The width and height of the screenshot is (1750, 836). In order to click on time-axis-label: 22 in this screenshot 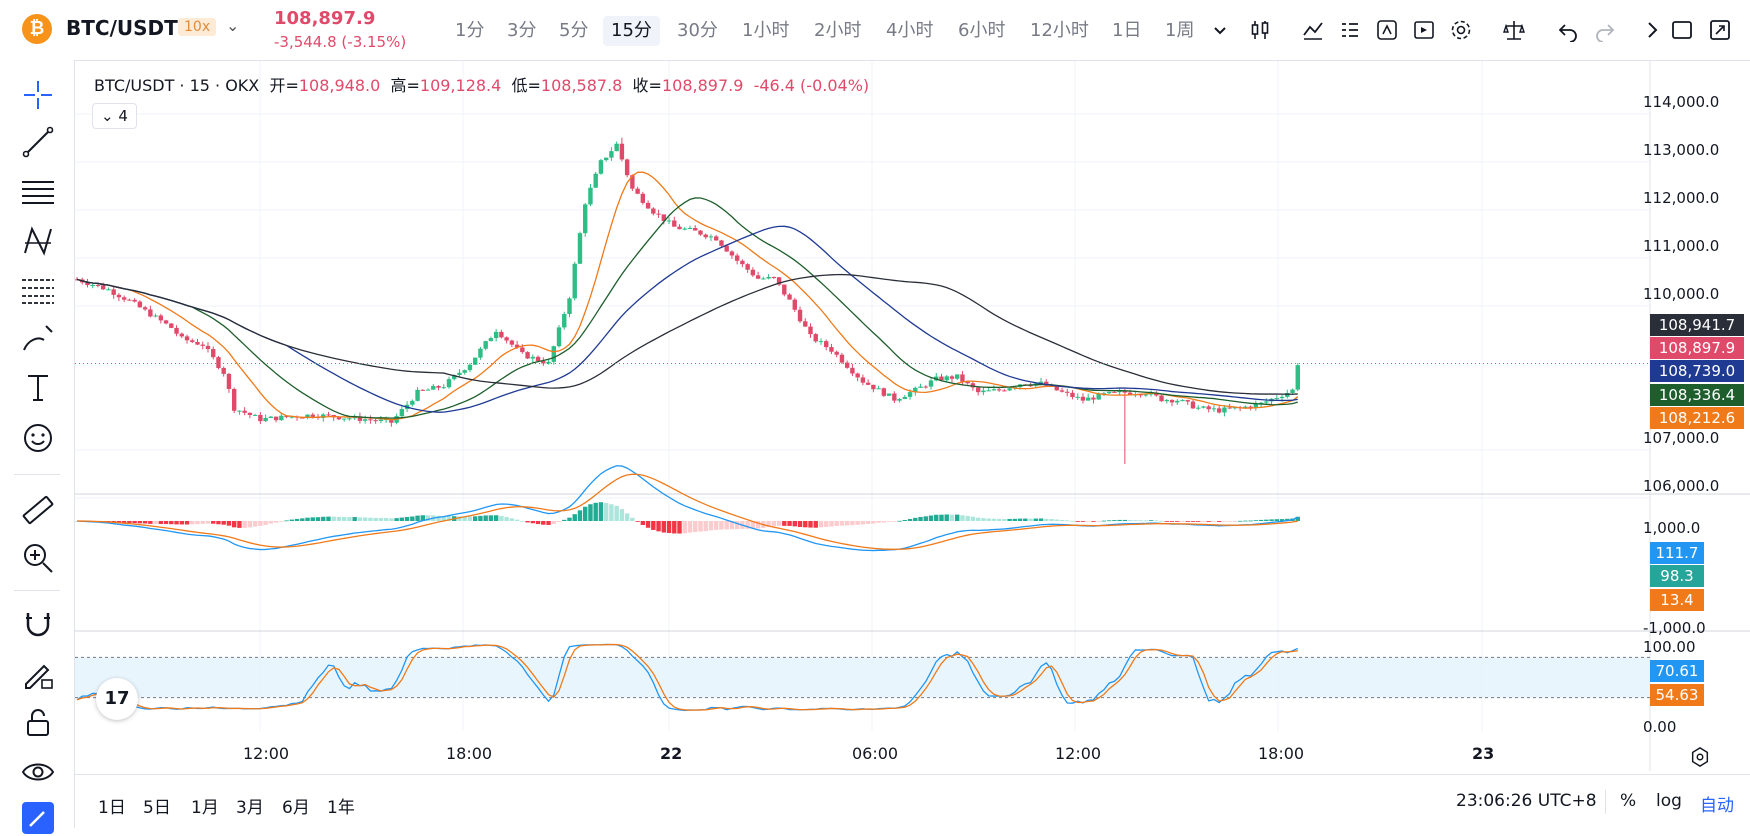, I will do `click(671, 753)`.